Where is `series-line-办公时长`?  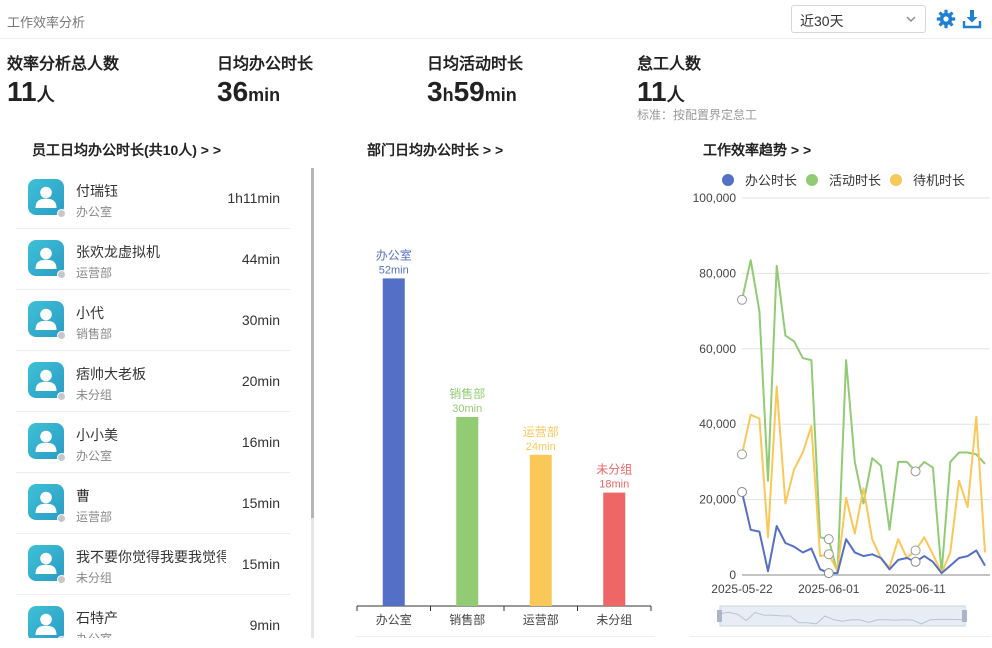
series-line-办公时长 is located at coordinates (863, 533).